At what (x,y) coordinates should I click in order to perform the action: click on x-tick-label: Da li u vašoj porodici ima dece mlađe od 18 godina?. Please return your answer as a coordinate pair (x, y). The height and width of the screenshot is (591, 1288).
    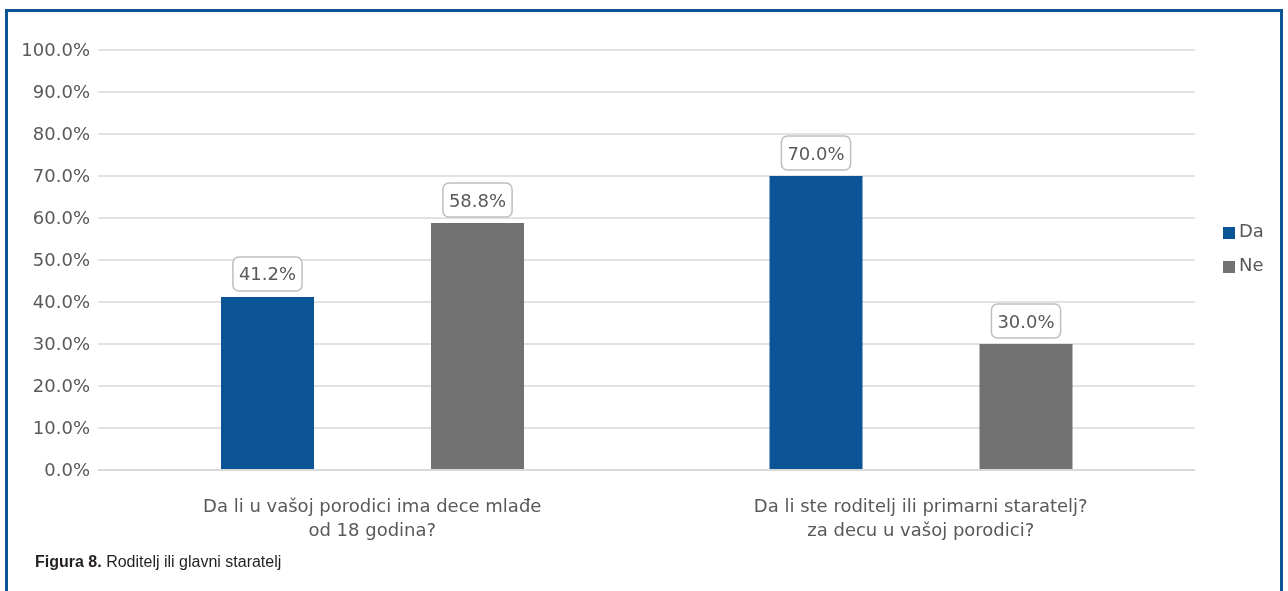
    Looking at the image, I should click on (372, 517).